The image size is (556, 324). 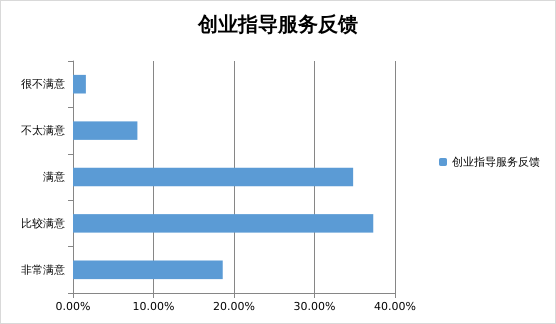 What do you see at coordinates (315, 306) in the screenshot?
I see `x-tick-label: 30.00%` at bounding box center [315, 306].